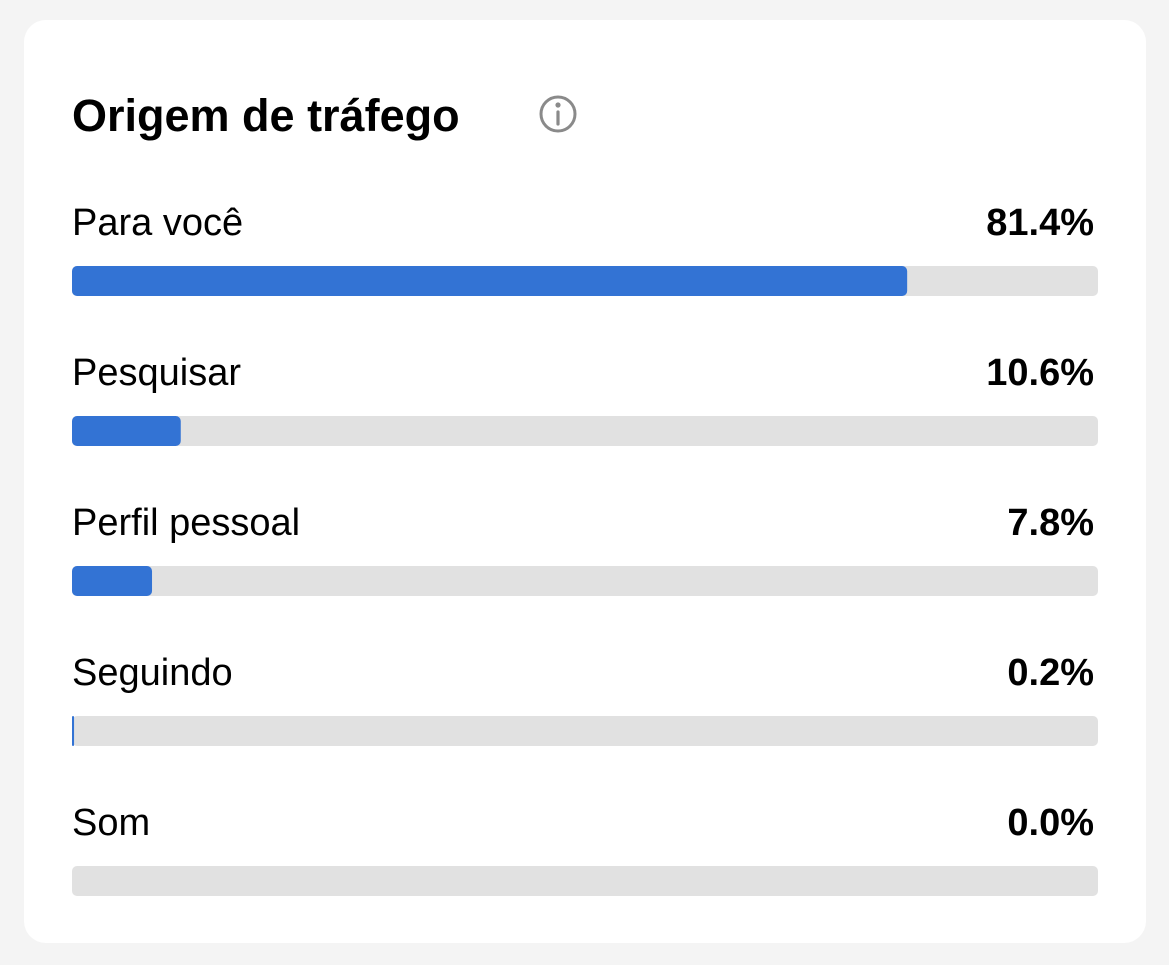 Image resolution: width=1169 pixels, height=965 pixels. What do you see at coordinates (186, 523) in the screenshot?
I see `row-label: Perfil pessoal` at bounding box center [186, 523].